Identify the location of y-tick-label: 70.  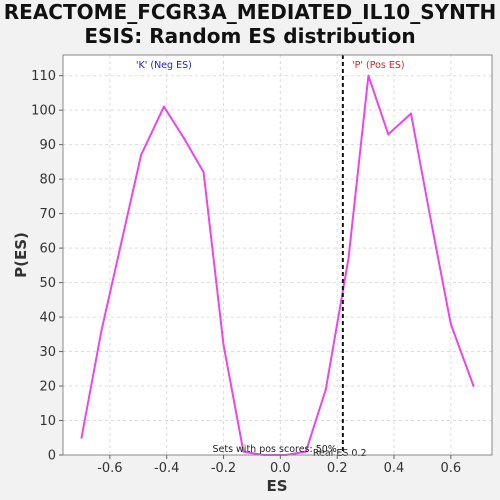
(47, 214).